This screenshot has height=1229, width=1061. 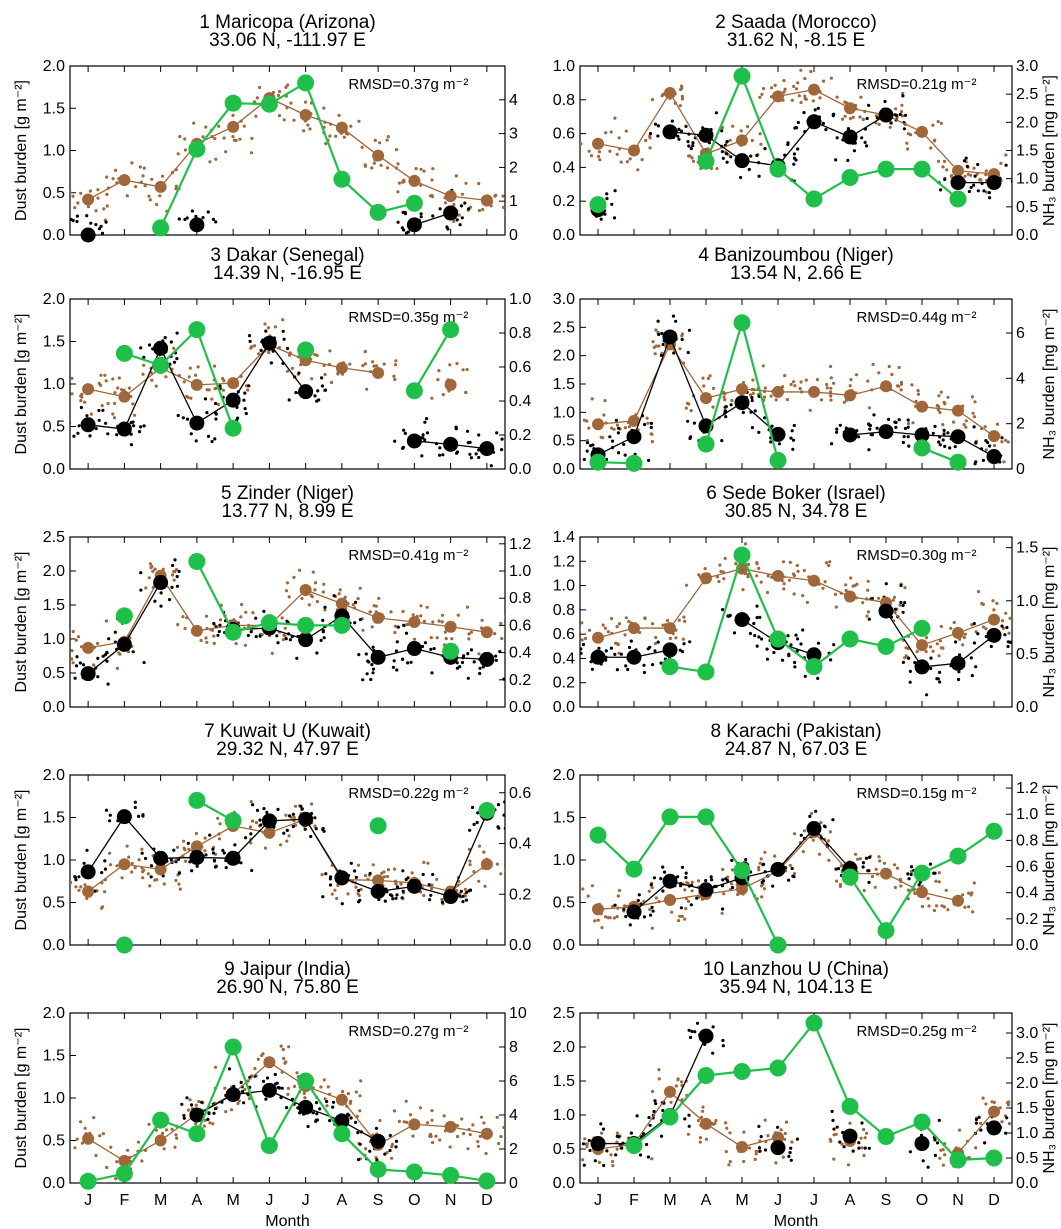 I want to click on y-tick-label: 1.4, so click(x=564, y=537).